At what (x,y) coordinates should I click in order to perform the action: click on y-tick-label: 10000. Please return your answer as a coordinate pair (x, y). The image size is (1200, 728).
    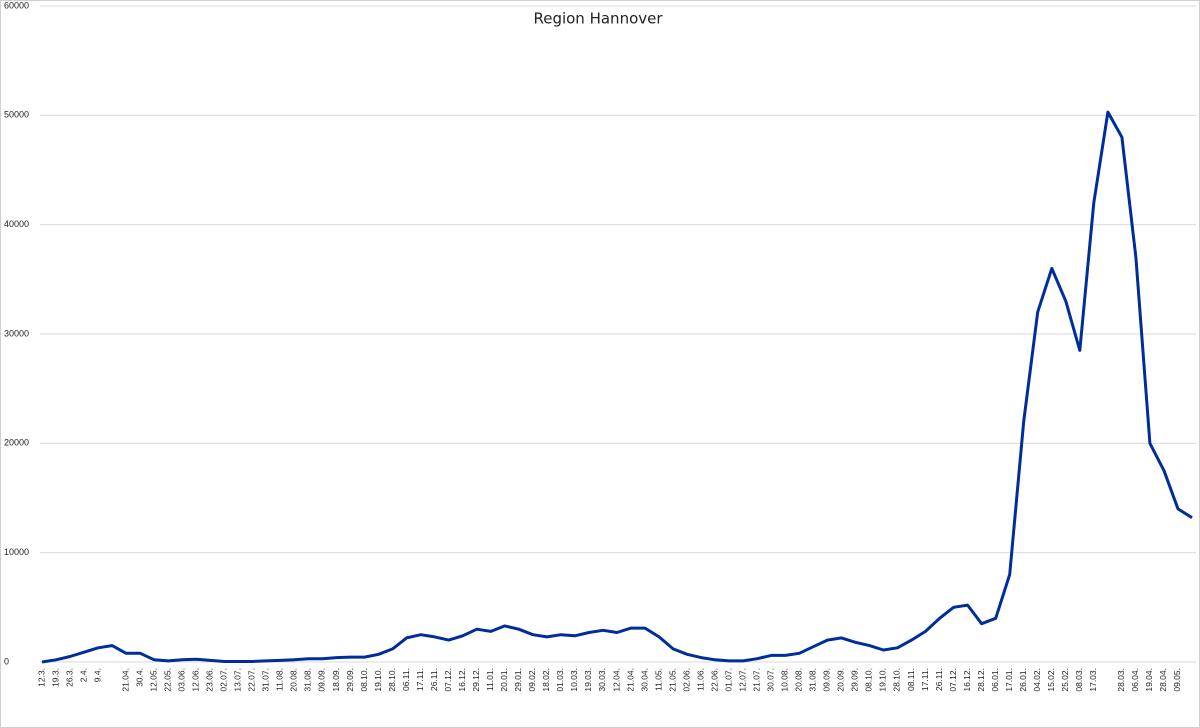
    Looking at the image, I should click on (16, 552).